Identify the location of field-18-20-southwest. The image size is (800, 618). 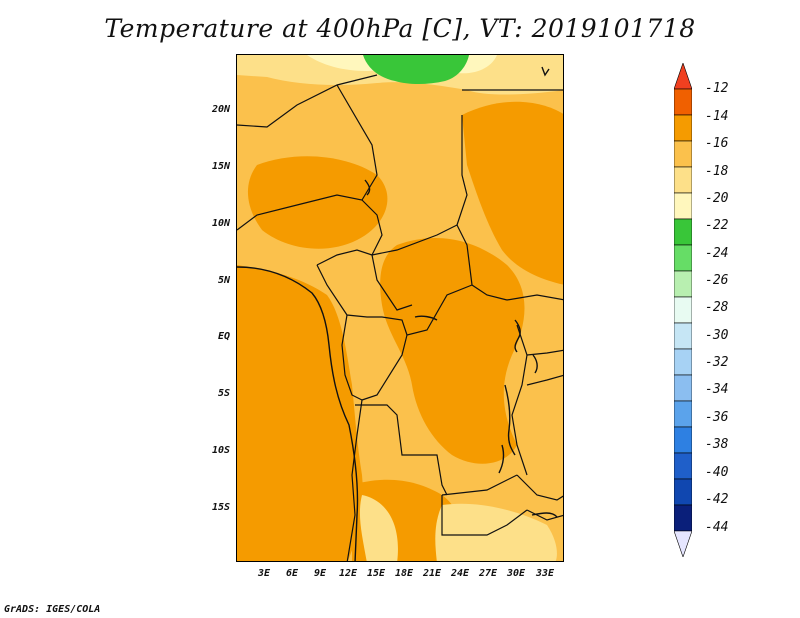
(378, 528).